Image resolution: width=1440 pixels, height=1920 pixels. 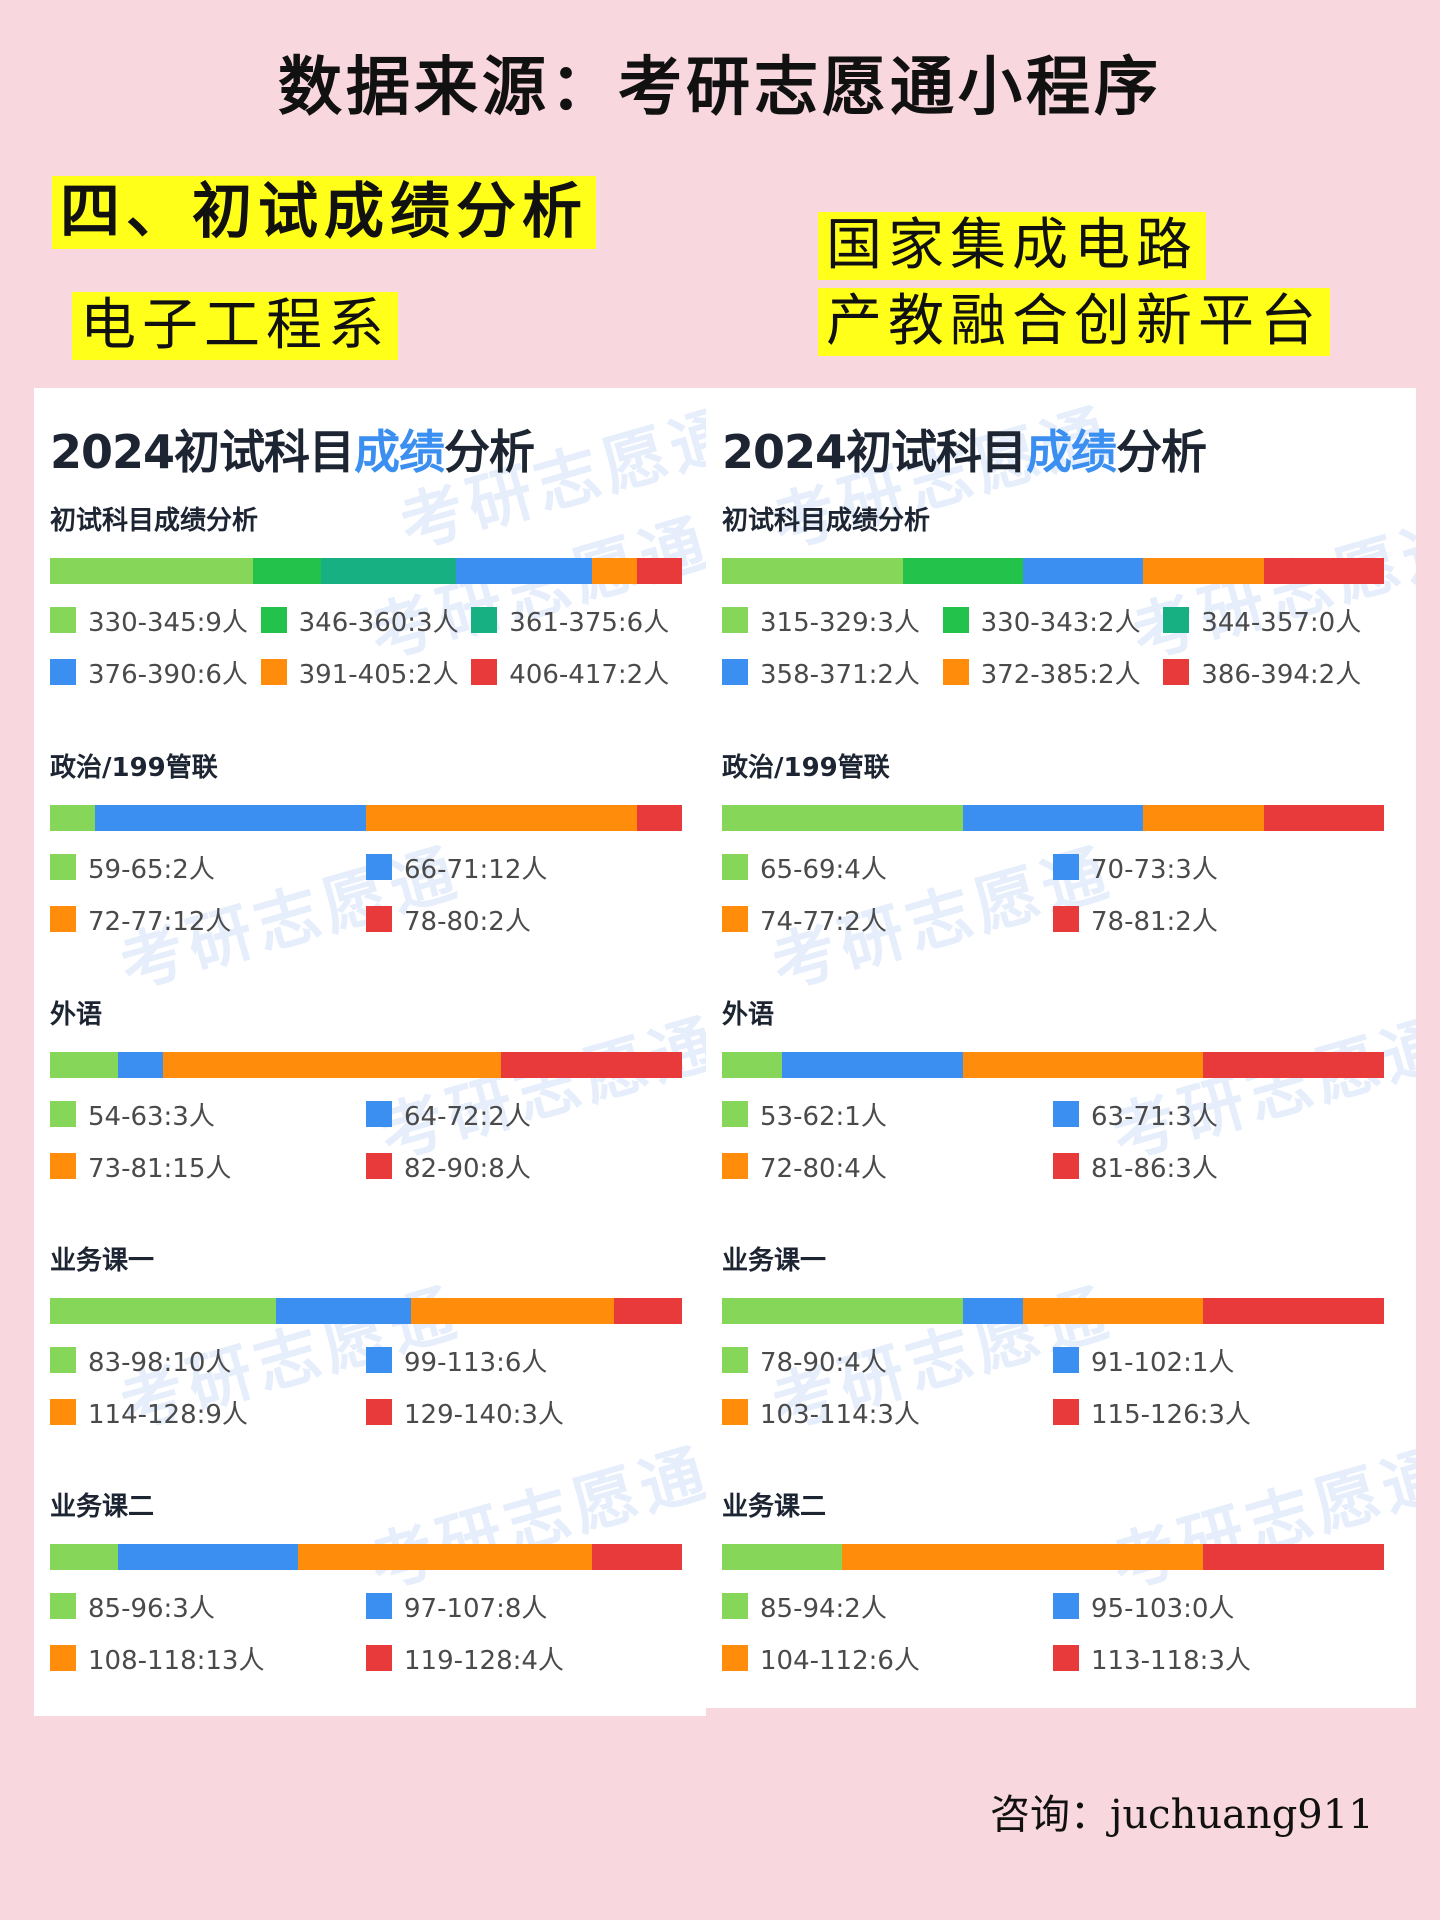 I want to click on legend-label: 391-405:2人, so click(x=378, y=674).